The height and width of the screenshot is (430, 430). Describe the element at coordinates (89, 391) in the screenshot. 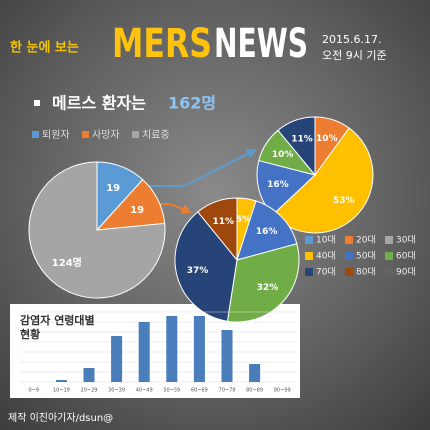

I see `x-tick-label: 20~29` at that location.